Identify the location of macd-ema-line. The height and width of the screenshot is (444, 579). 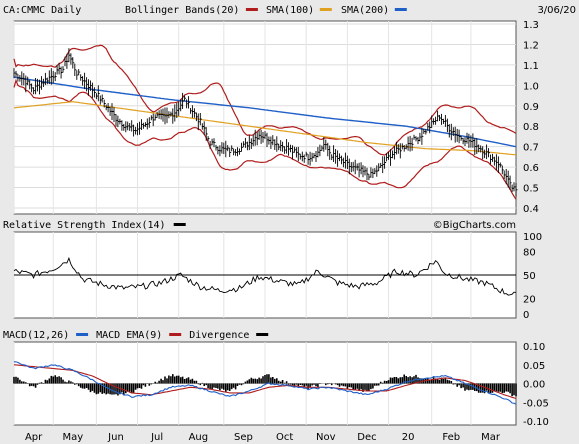
(265, 382).